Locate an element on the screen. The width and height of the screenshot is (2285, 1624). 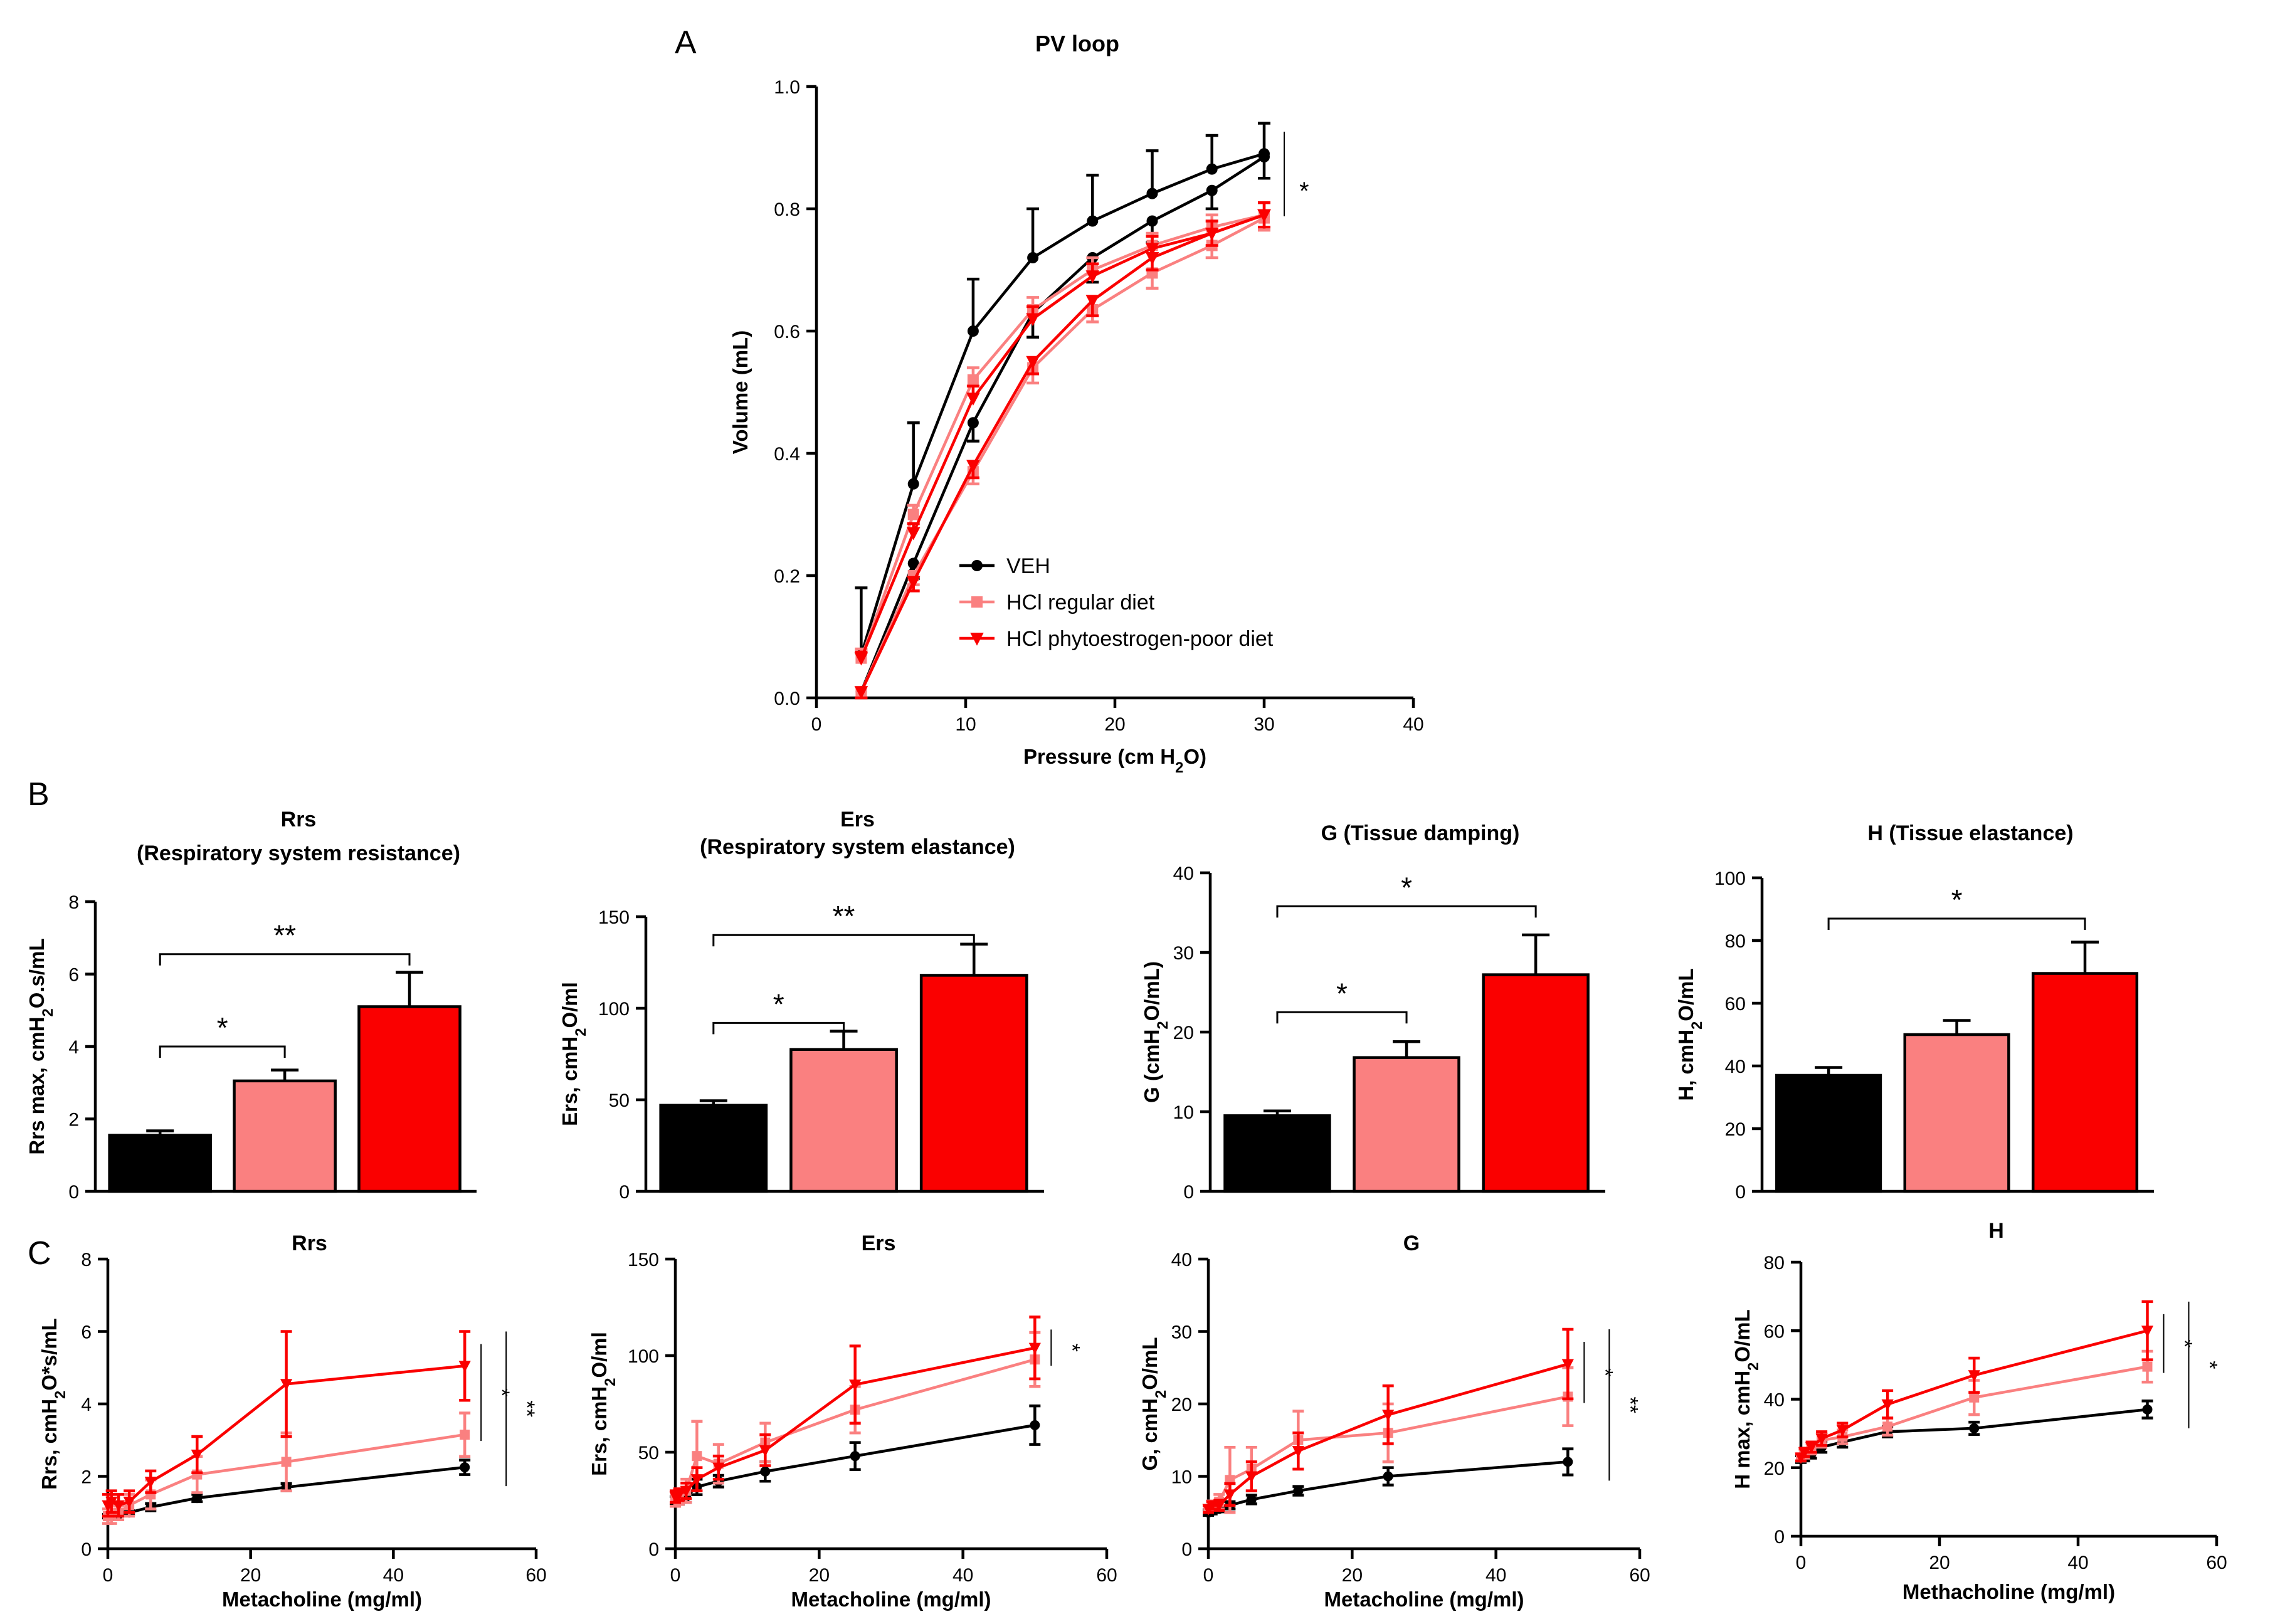
legend-label: HCl phytoestrogen-poor diet is located at coordinates (1140, 639).